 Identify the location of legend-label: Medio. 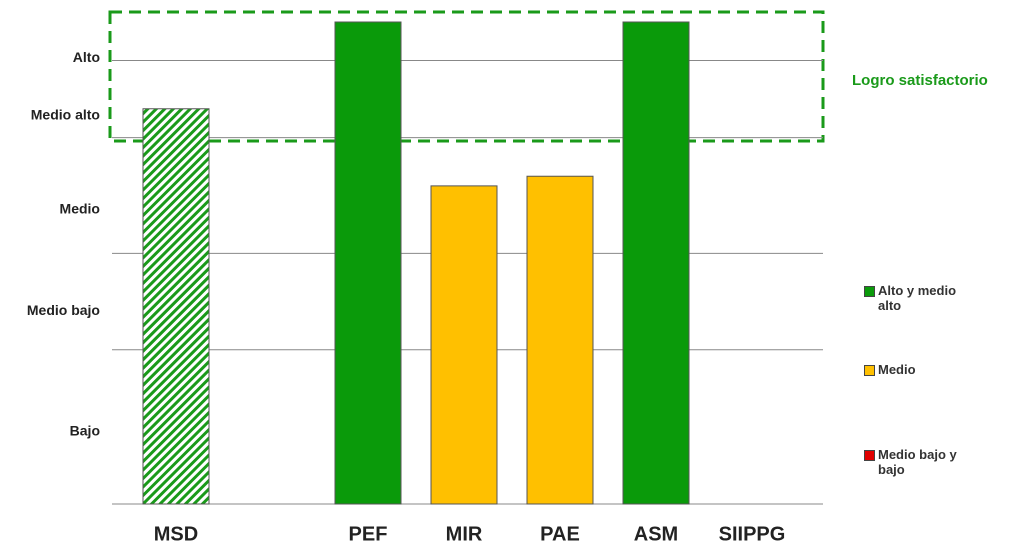
(897, 369).